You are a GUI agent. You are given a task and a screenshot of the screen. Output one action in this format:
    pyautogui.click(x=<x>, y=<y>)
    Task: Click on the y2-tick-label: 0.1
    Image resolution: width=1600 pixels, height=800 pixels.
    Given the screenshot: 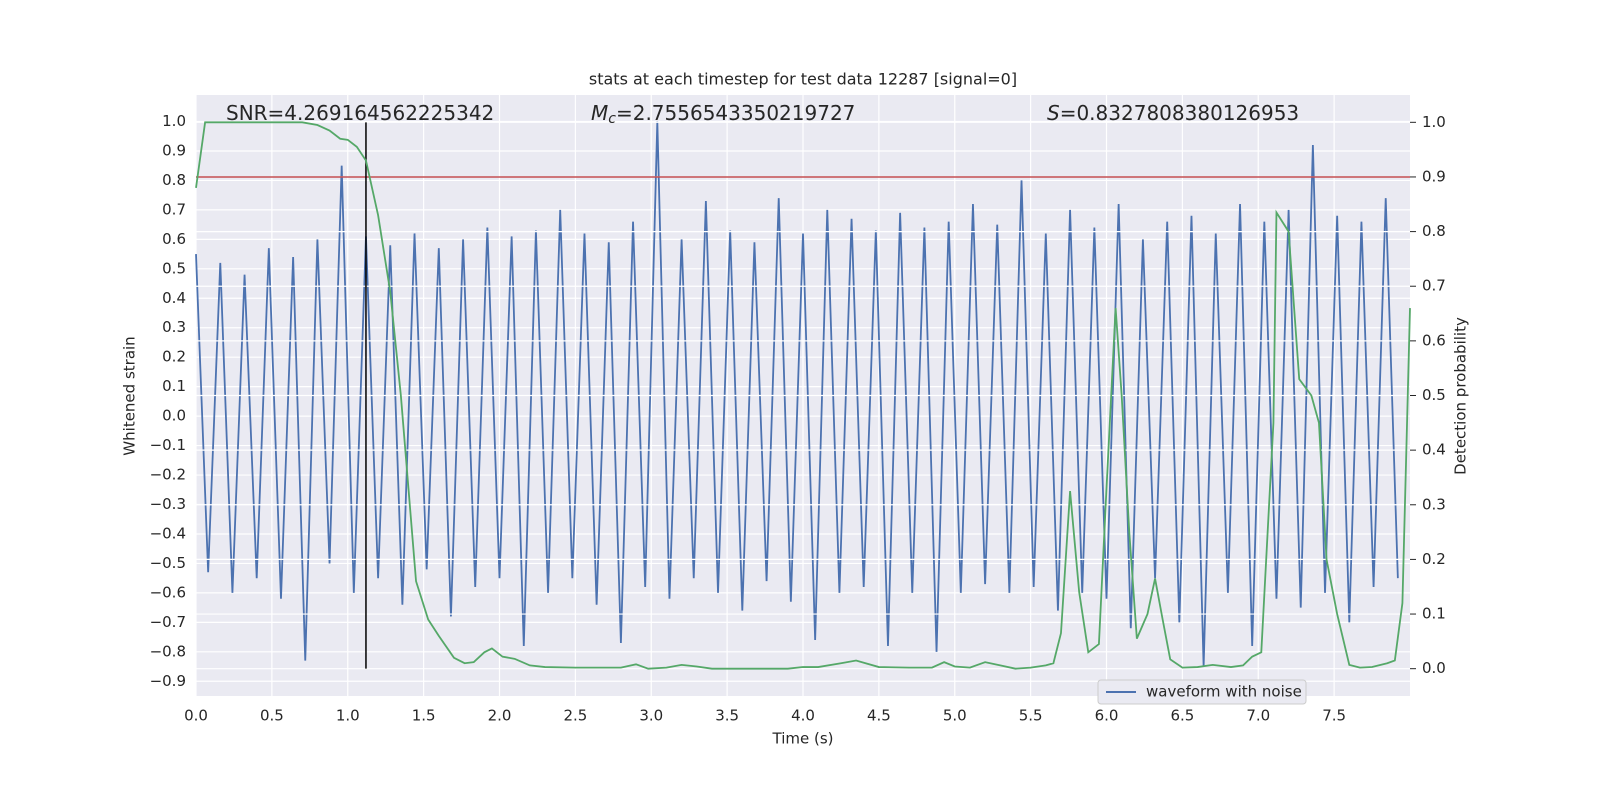 What is the action you would take?
    pyautogui.click(x=1434, y=614)
    